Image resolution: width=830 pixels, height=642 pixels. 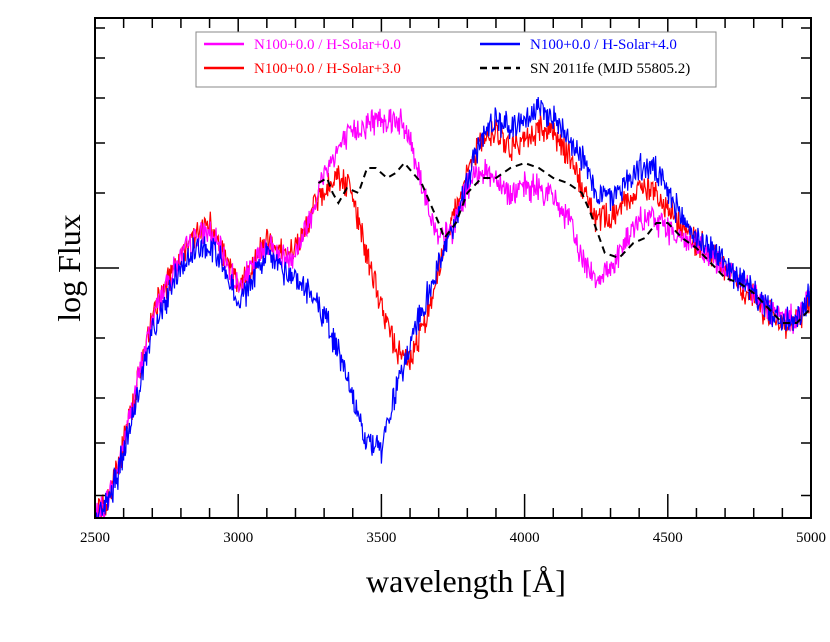 I want to click on x-tick-label: 2500, so click(x=95, y=538).